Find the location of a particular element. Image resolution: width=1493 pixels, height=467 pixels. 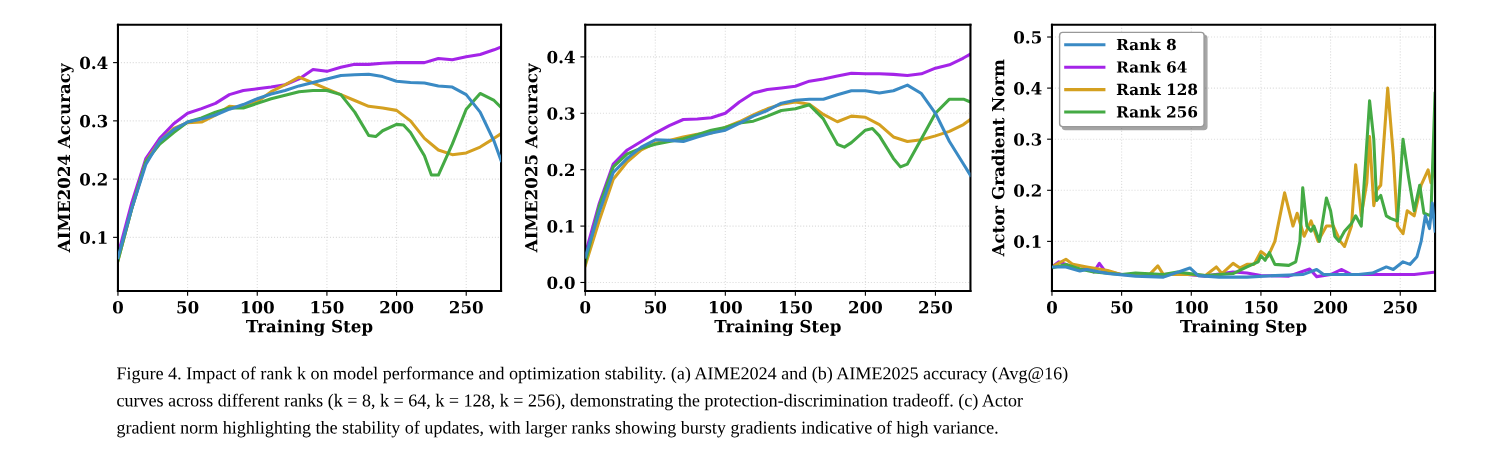

y-tick-label: 0.0 is located at coordinates (561, 283).